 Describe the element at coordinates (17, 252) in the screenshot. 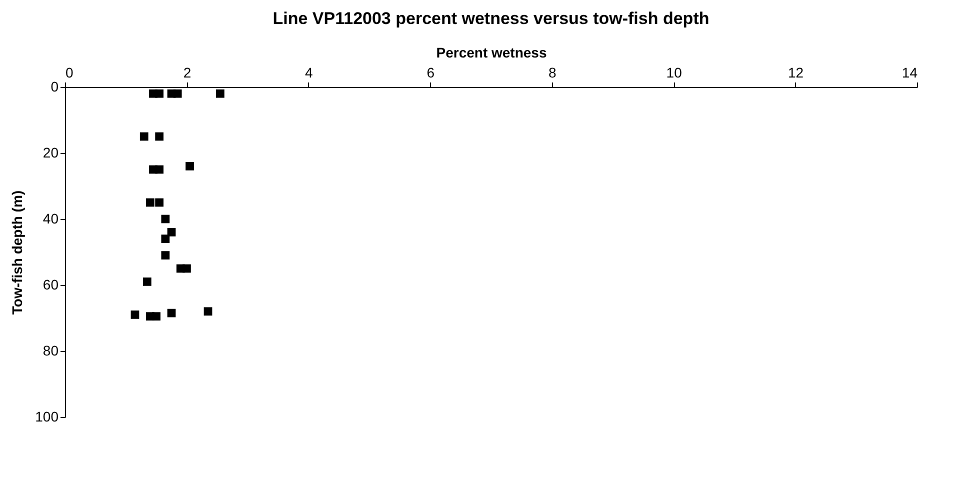

I see `y-axis-title: Tow-fish depth (m)` at that location.